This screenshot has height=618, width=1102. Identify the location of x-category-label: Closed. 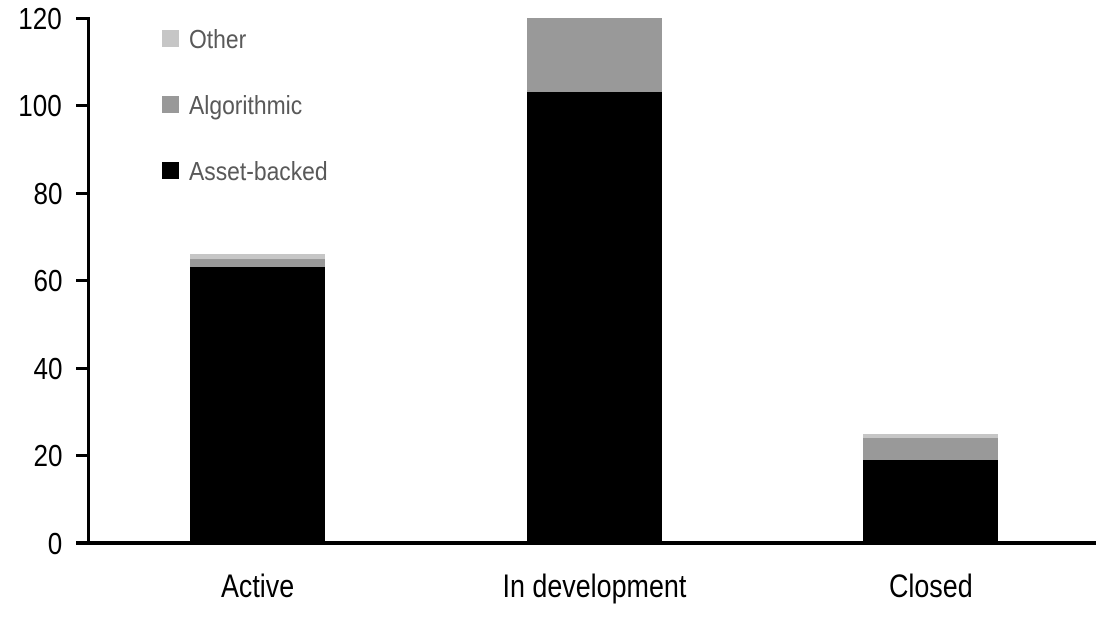
(931, 586).